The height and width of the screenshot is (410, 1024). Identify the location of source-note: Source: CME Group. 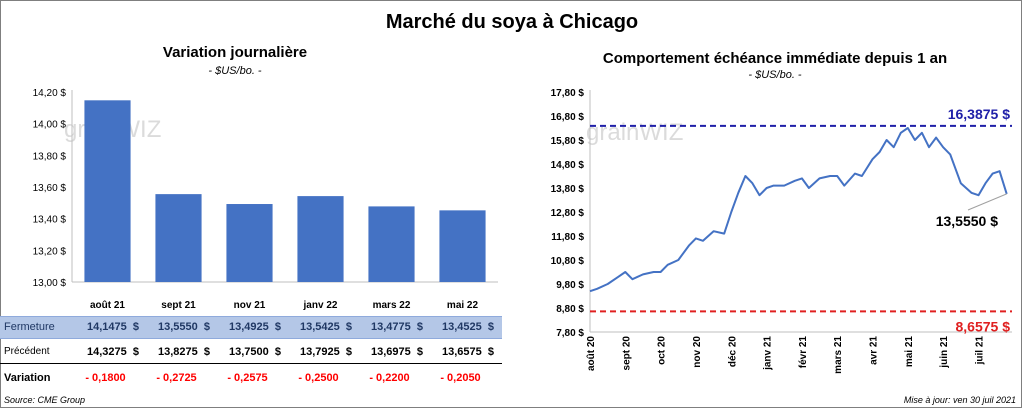
(45, 400).